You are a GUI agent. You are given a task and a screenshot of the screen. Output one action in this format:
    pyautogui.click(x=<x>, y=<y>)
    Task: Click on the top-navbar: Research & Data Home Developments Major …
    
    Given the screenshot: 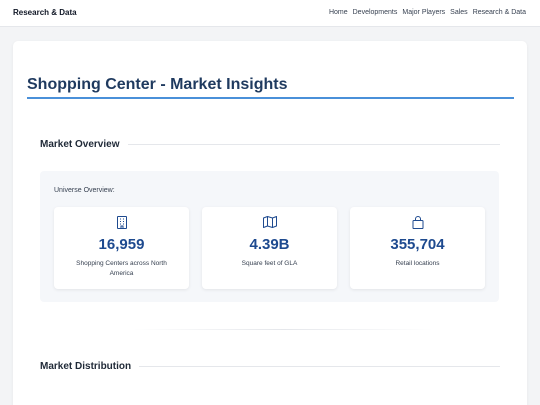 What is the action you would take?
    pyautogui.click(x=270, y=13)
    